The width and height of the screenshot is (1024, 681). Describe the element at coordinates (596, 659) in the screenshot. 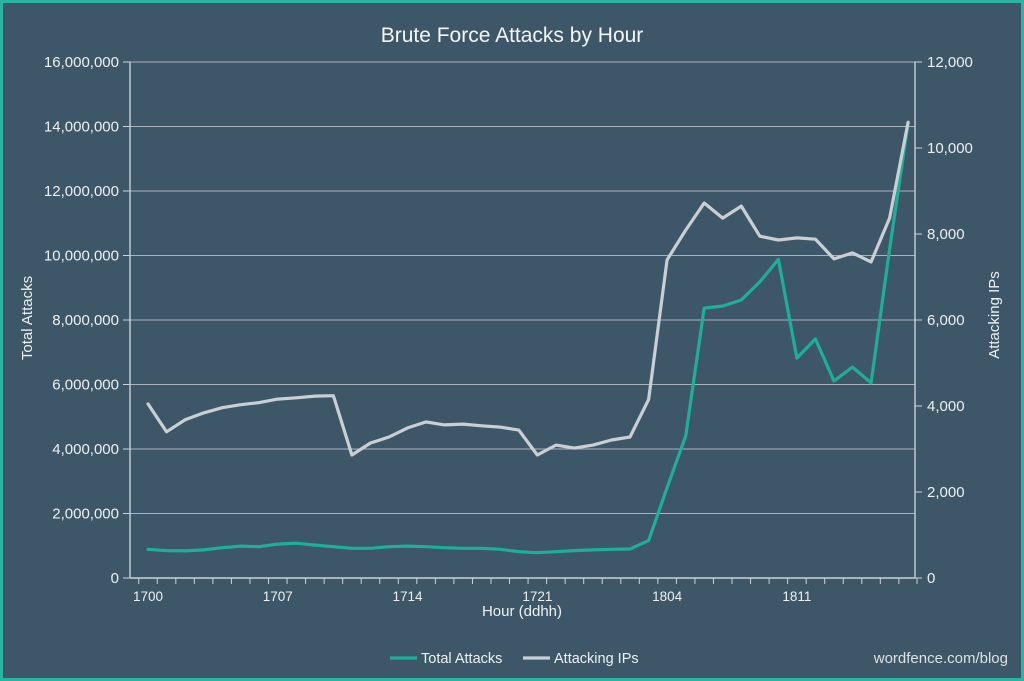

I see `legend-label: Attacking IPs` at that location.